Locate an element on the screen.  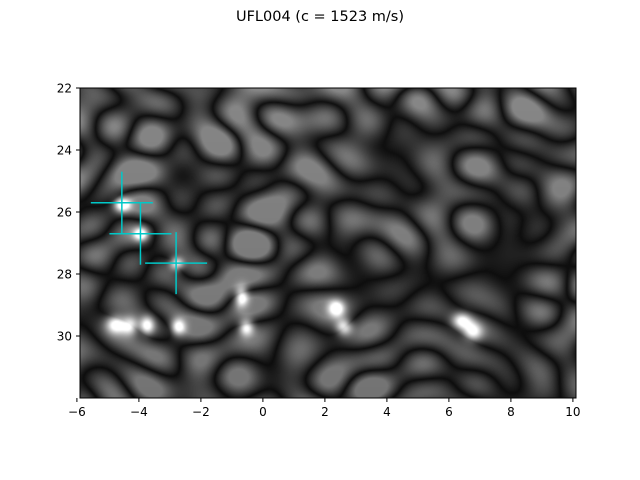
chart-title: UFL004 (c = 1523 m/s) is located at coordinates (320, 17).